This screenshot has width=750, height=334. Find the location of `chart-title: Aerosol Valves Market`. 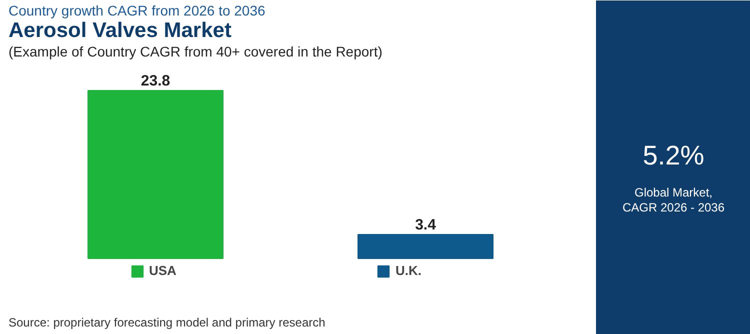

chart-title: Aerosol Valves Market is located at coordinates (120, 30).